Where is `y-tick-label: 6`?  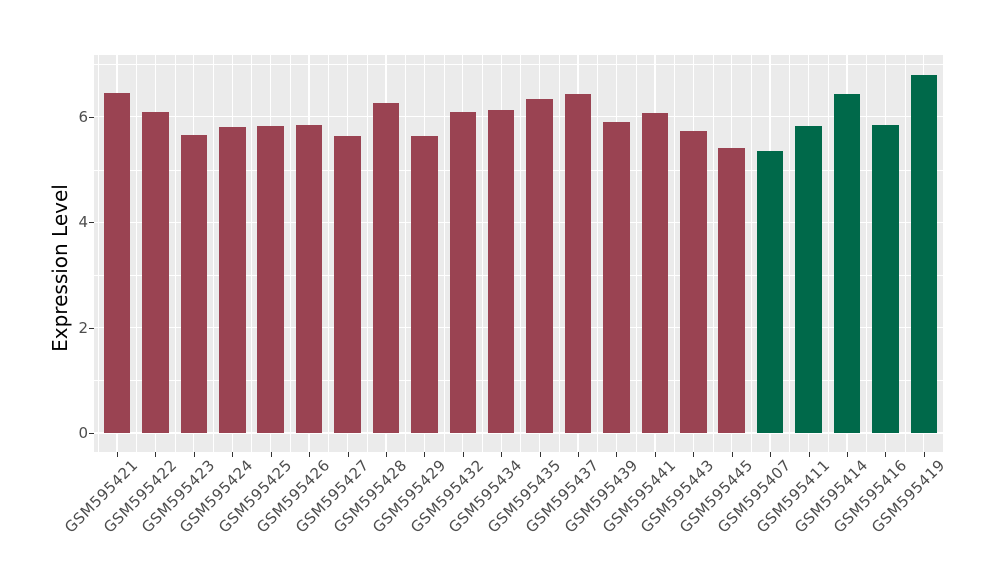
y-tick-label: 6 is located at coordinates (83, 116).